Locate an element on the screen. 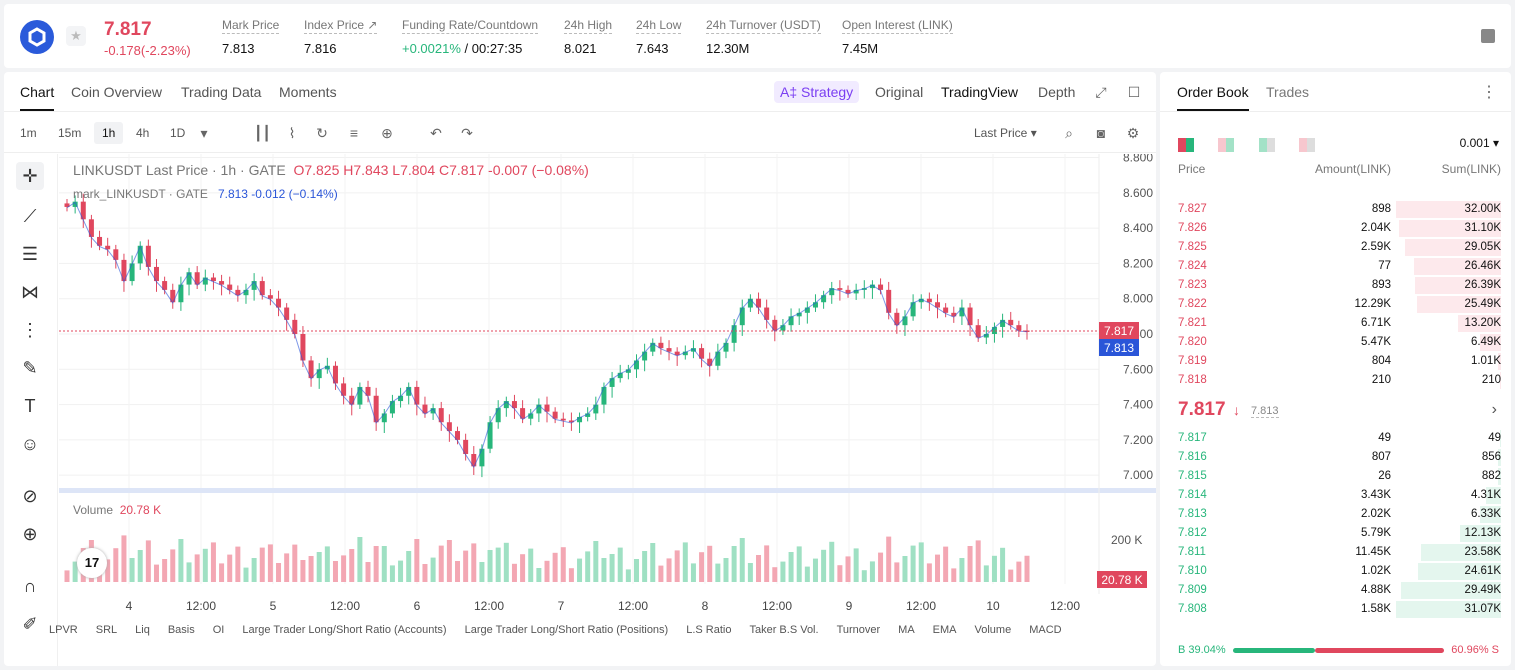 This screenshot has width=1515, height=670. bid-row: 7.811 11.45K 23.58K is located at coordinates (1335, 552).